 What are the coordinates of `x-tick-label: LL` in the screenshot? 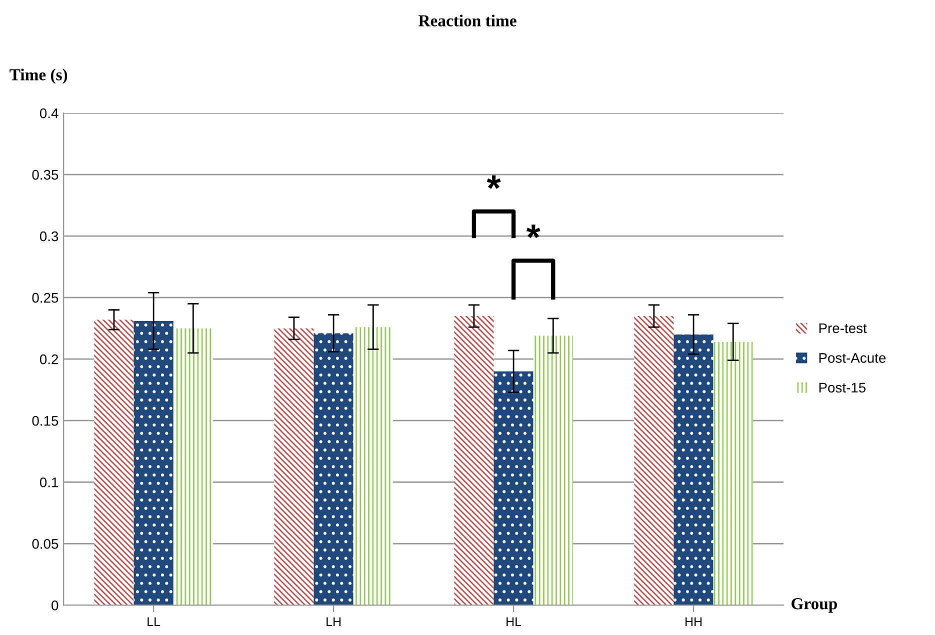 It's located at (154, 621).